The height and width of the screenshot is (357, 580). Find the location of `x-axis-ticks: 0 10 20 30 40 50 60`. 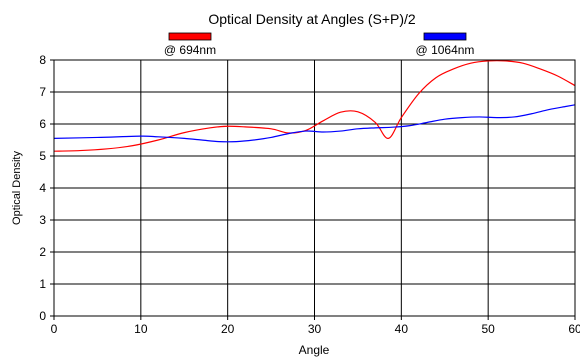

x-axis-ticks: 0 10 20 30 40 50 60 is located at coordinates (315, 326).